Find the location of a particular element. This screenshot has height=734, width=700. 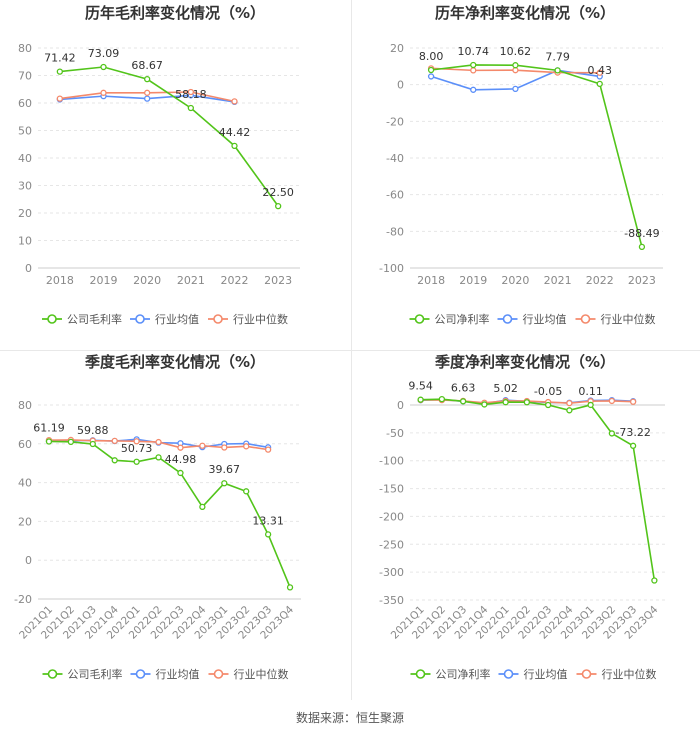

x-tick-label: 2023 is located at coordinates (642, 280).